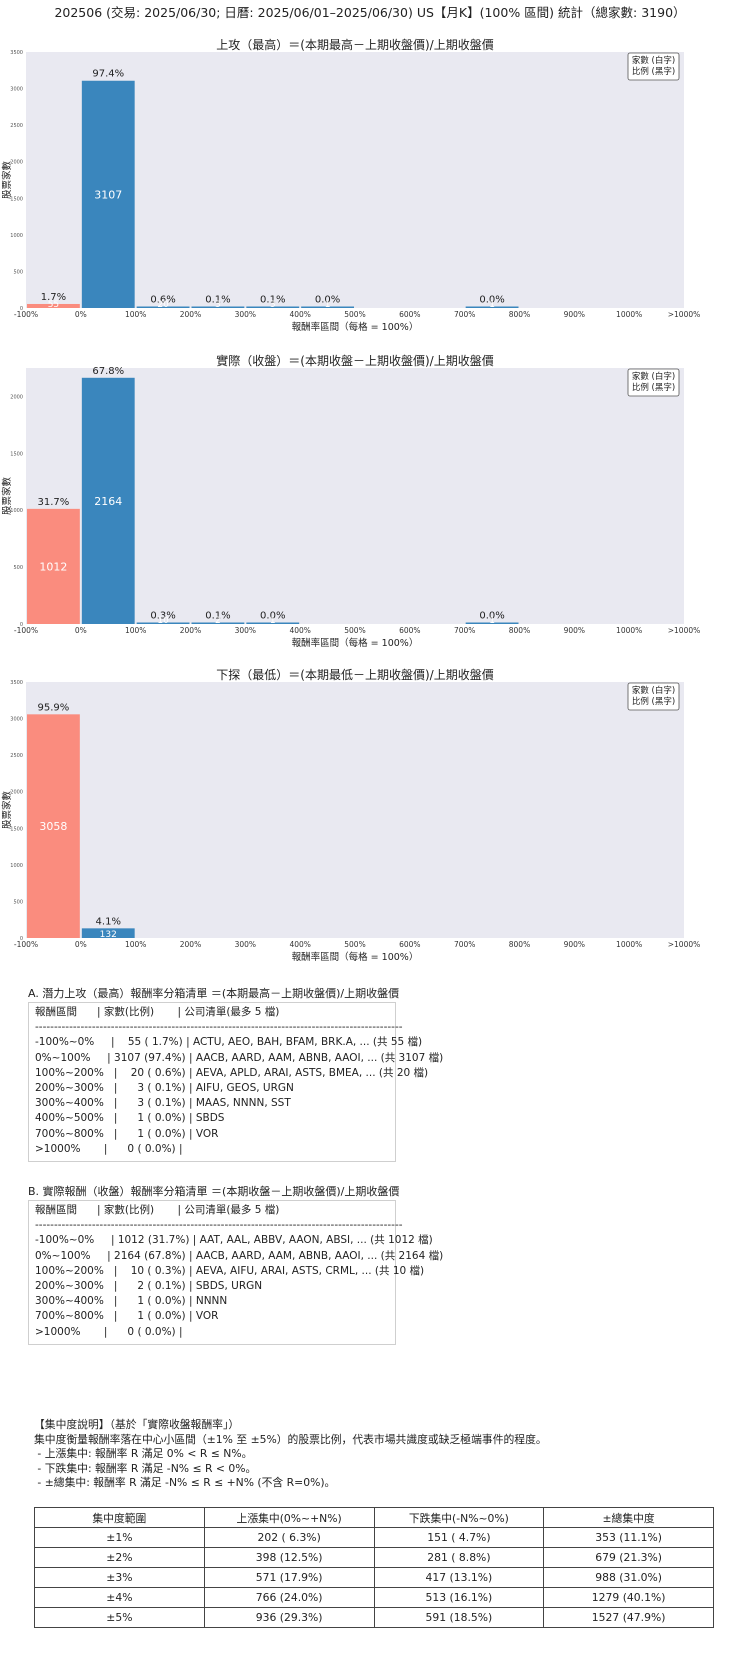 The width and height of the screenshot is (740, 1655). Describe the element at coordinates (164, 1088) in the screenshot. I see `list-a-line: 200%~300% | 3 ( 0.1%) | AIFU, GEOS, URGN` at that location.